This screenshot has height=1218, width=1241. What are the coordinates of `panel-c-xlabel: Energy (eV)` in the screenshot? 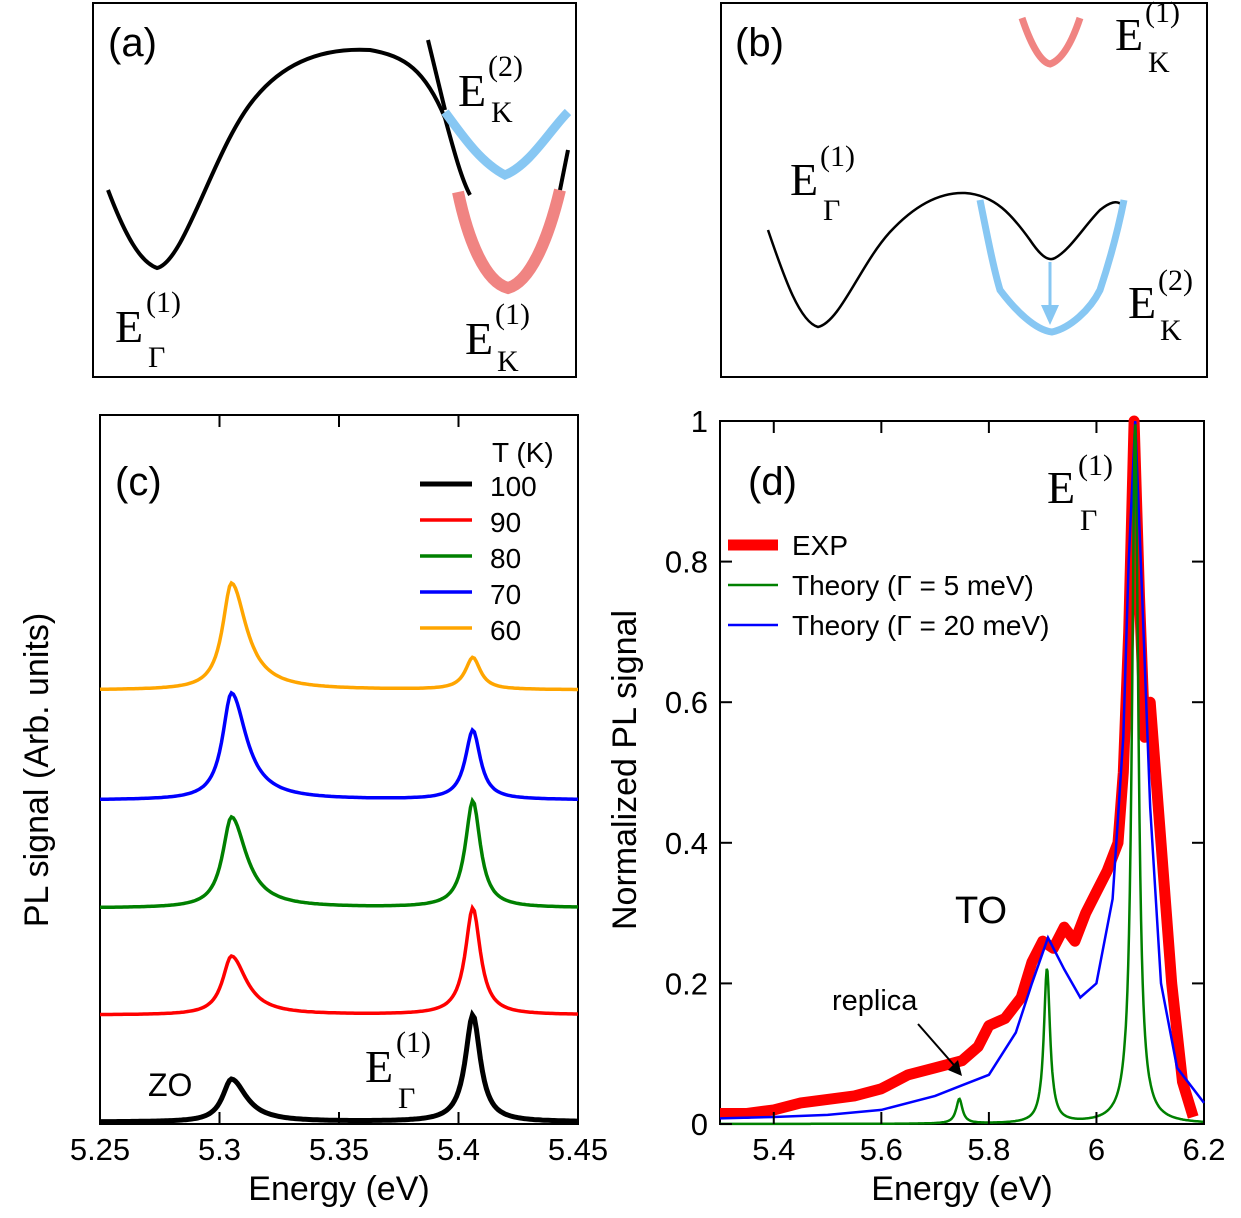 It's located at (338, 1189).